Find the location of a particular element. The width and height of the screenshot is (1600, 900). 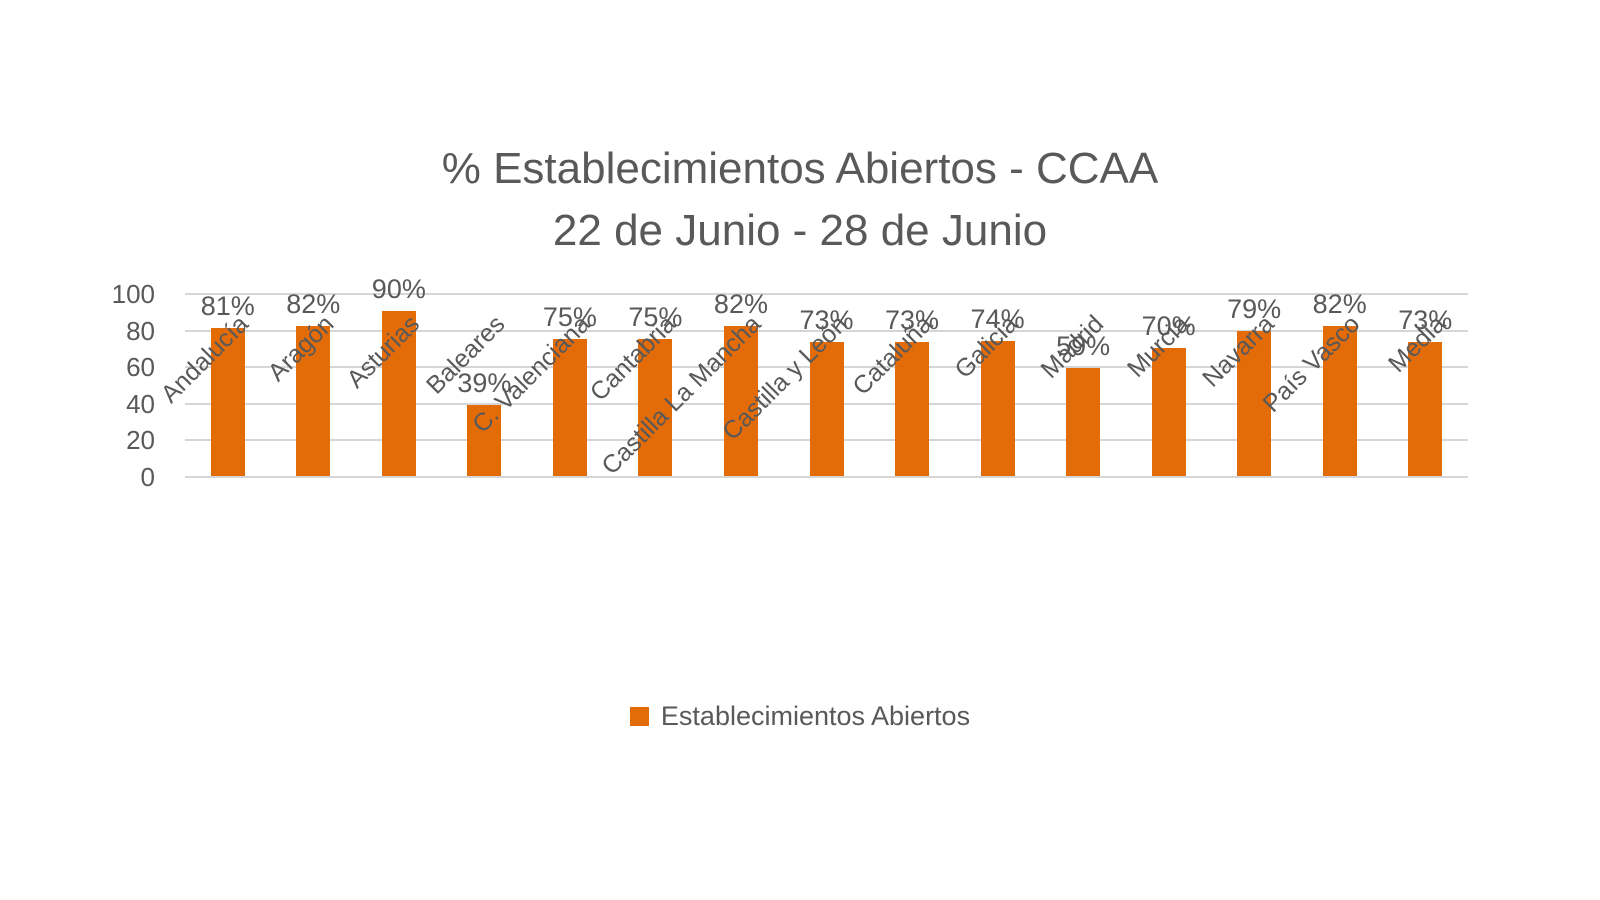

legend: Establecimientos Abiertos is located at coordinates (800, 716).